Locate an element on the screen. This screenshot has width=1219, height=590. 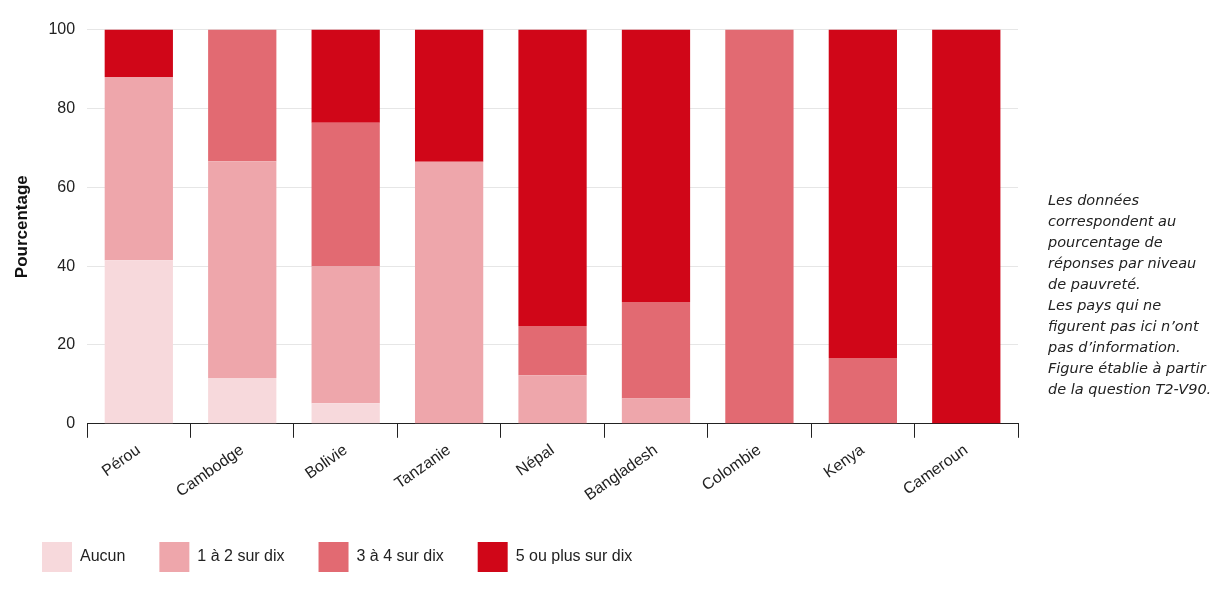
y-tick-label: 80 is located at coordinates (66, 107).